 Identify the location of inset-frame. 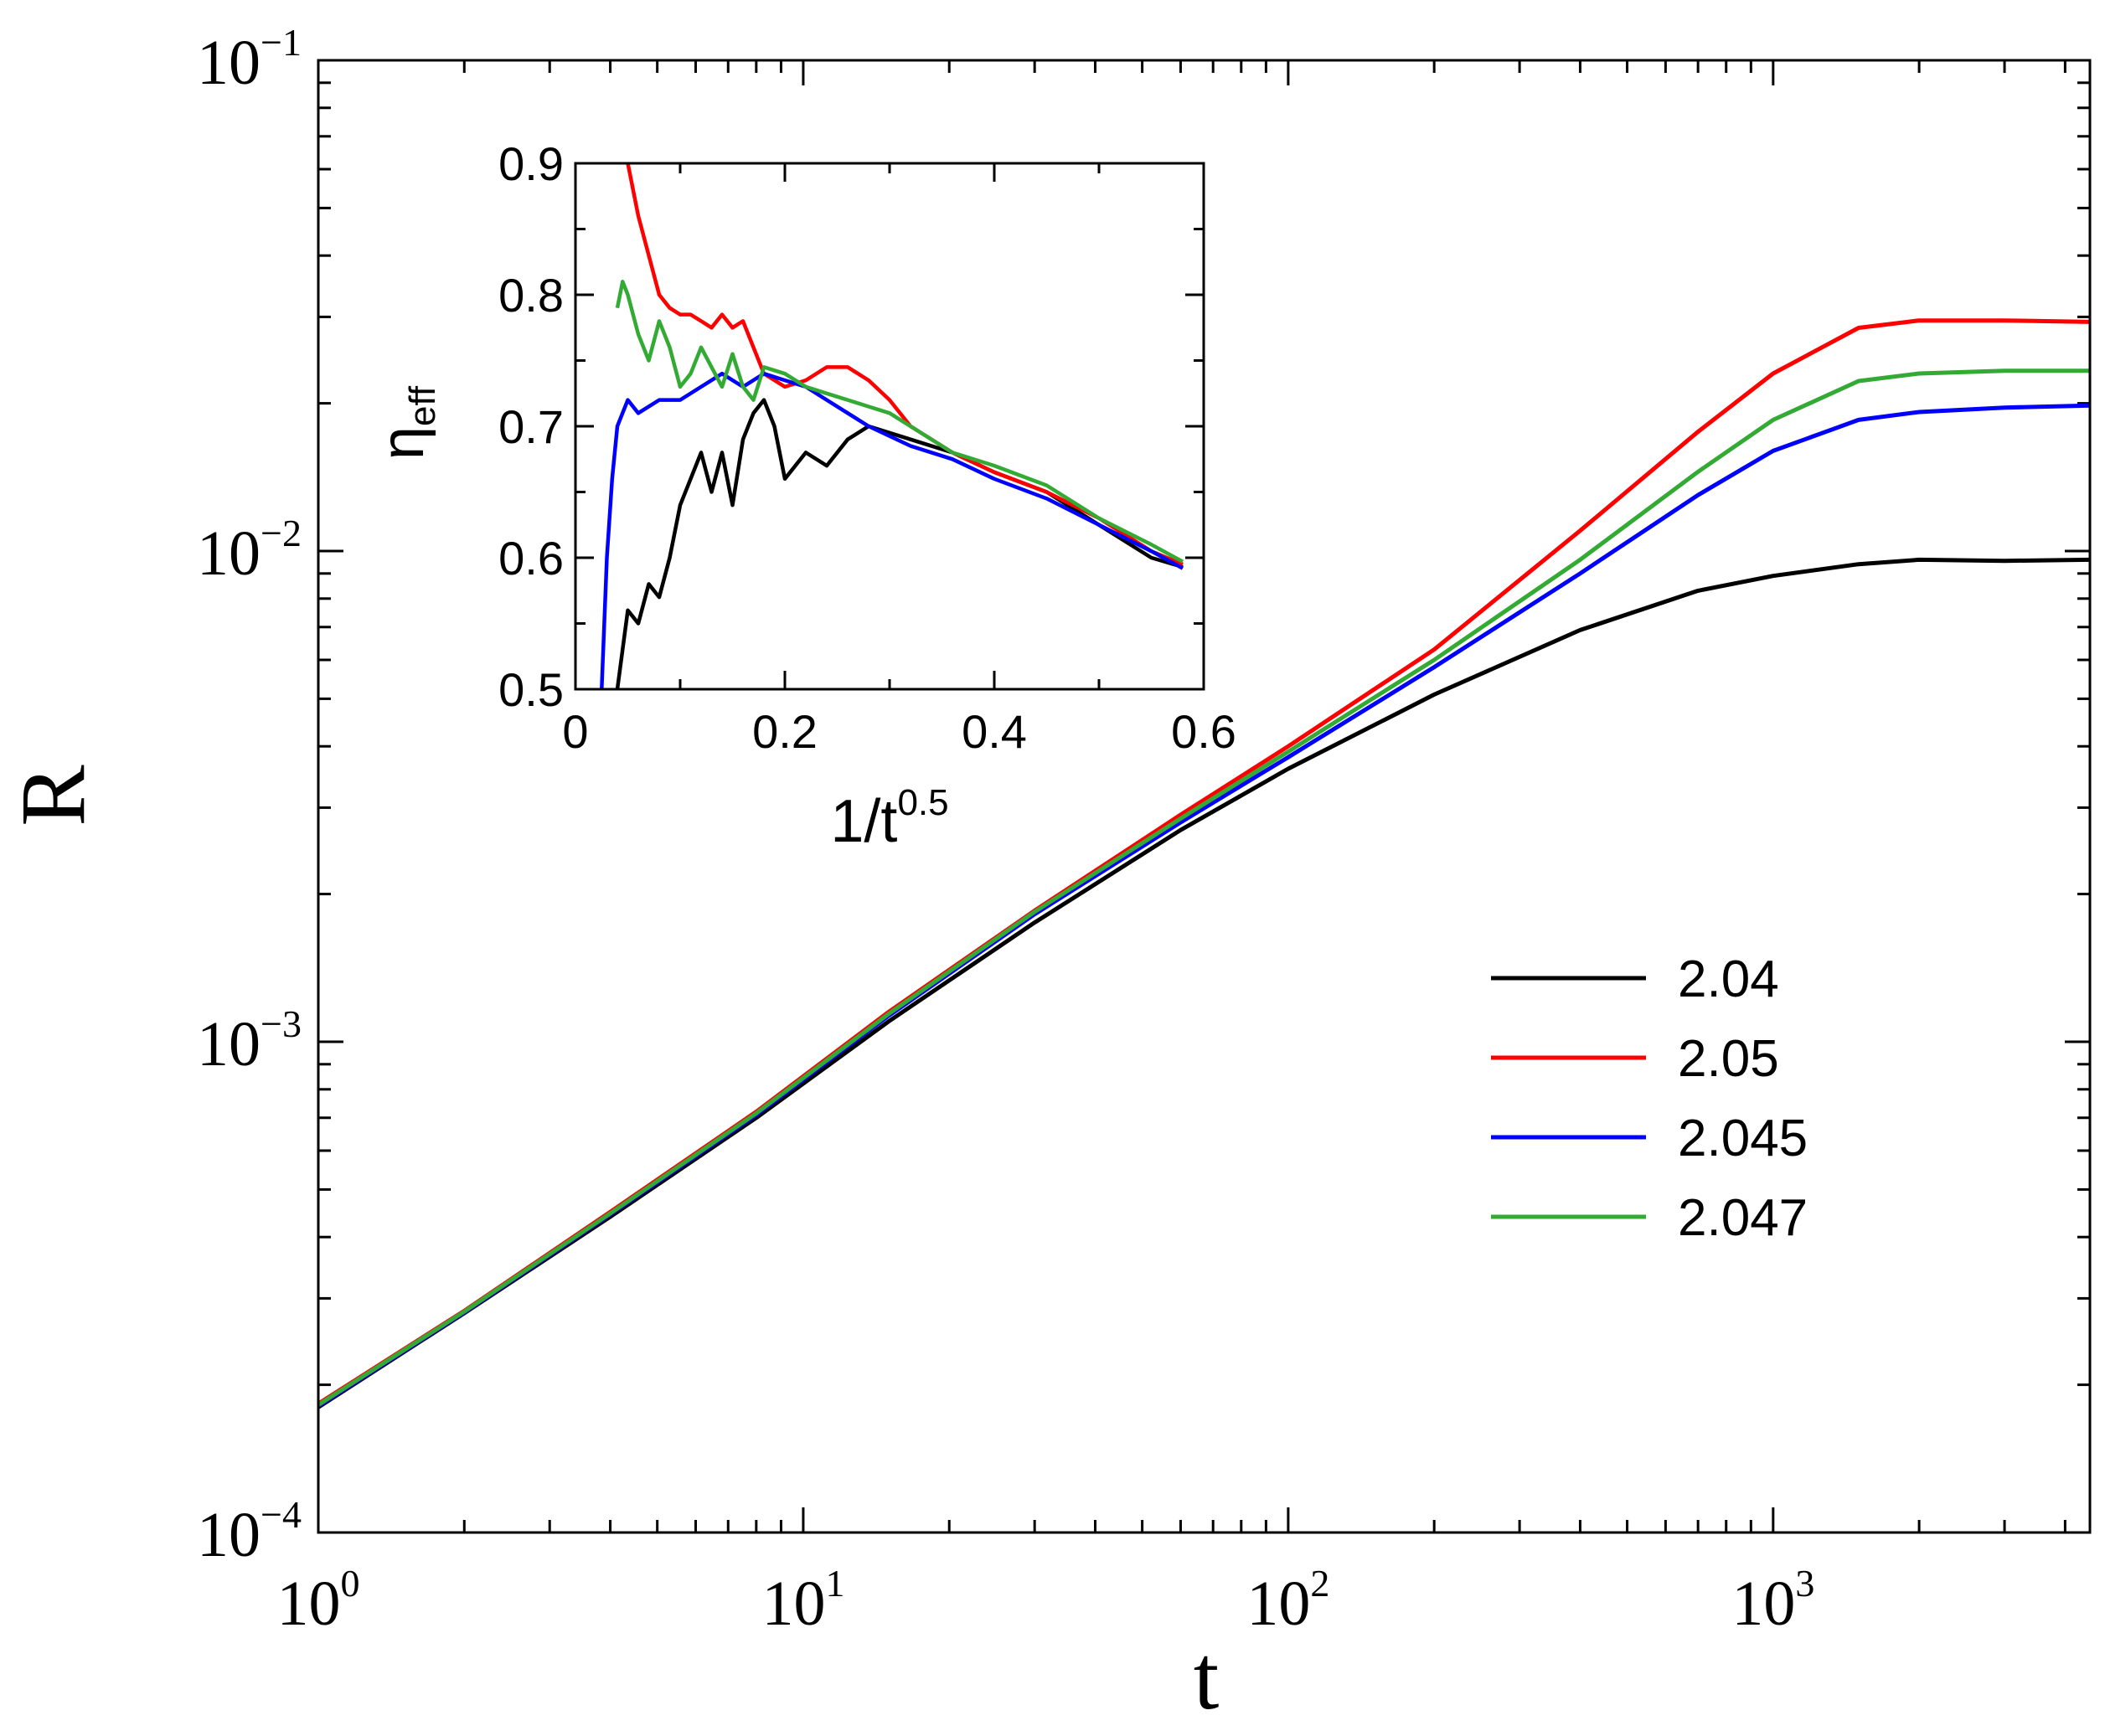
(890, 426).